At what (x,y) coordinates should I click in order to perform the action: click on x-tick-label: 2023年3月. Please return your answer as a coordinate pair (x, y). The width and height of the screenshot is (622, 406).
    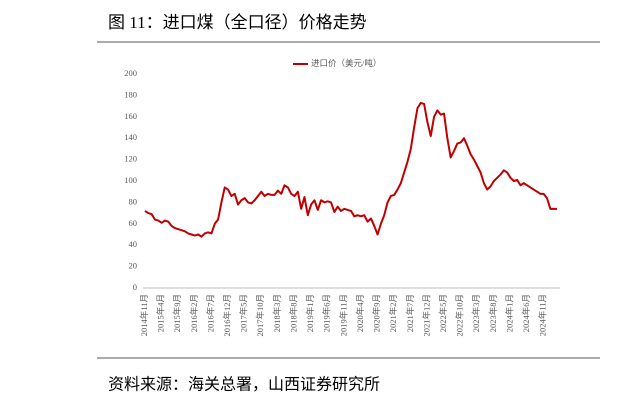
    Looking at the image, I should click on (476, 313).